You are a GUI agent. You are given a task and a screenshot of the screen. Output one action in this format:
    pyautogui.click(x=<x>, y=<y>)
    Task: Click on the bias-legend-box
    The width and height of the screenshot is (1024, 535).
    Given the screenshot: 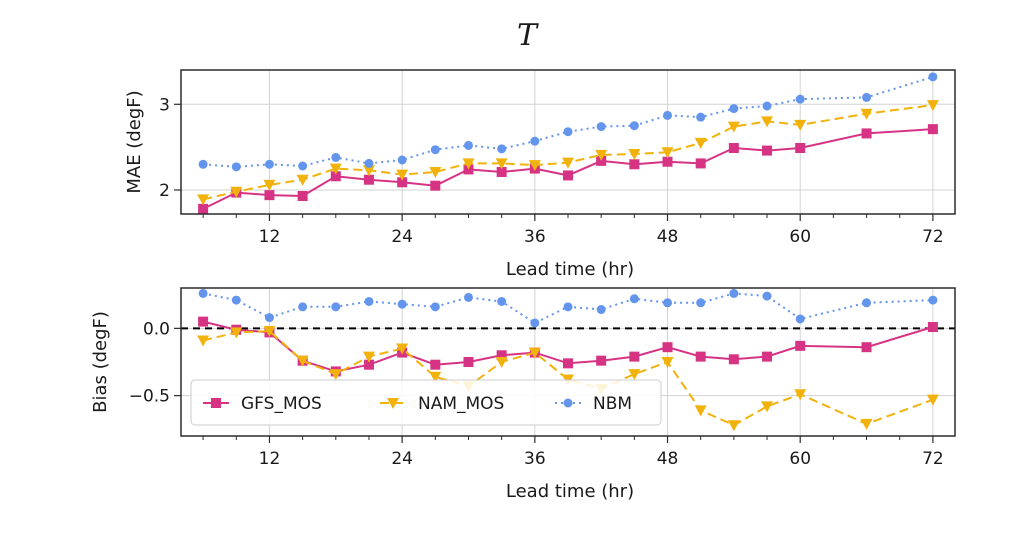 What is the action you would take?
    pyautogui.click(x=426, y=402)
    